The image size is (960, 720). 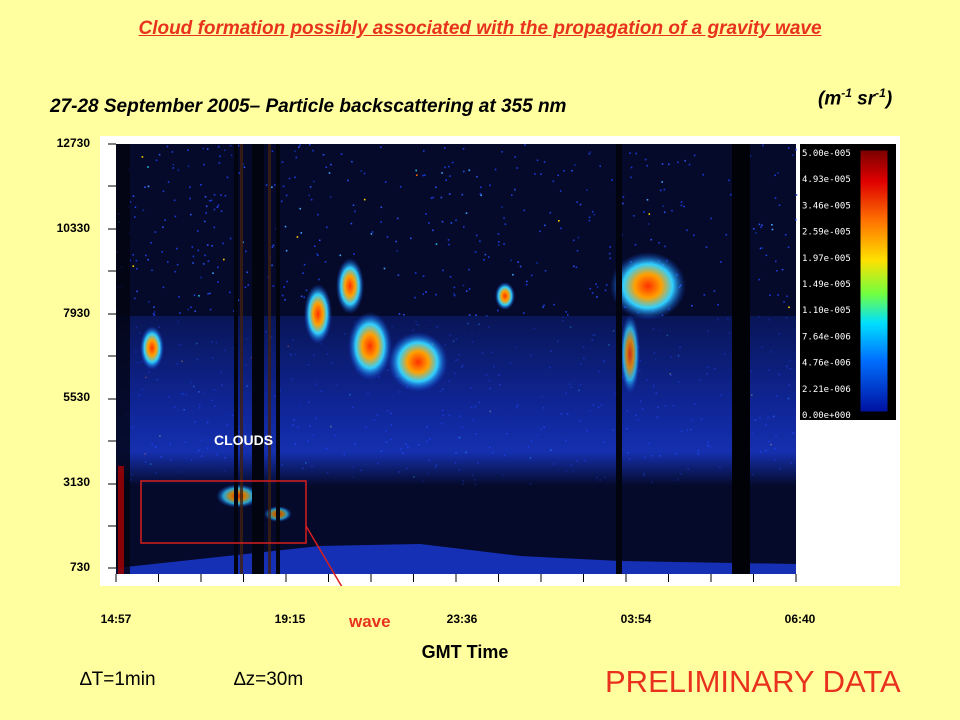 What do you see at coordinates (753, 681) in the screenshot?
I see `preliminary-label: PRELIMINARY DATA` at bounding box center [753, 681].